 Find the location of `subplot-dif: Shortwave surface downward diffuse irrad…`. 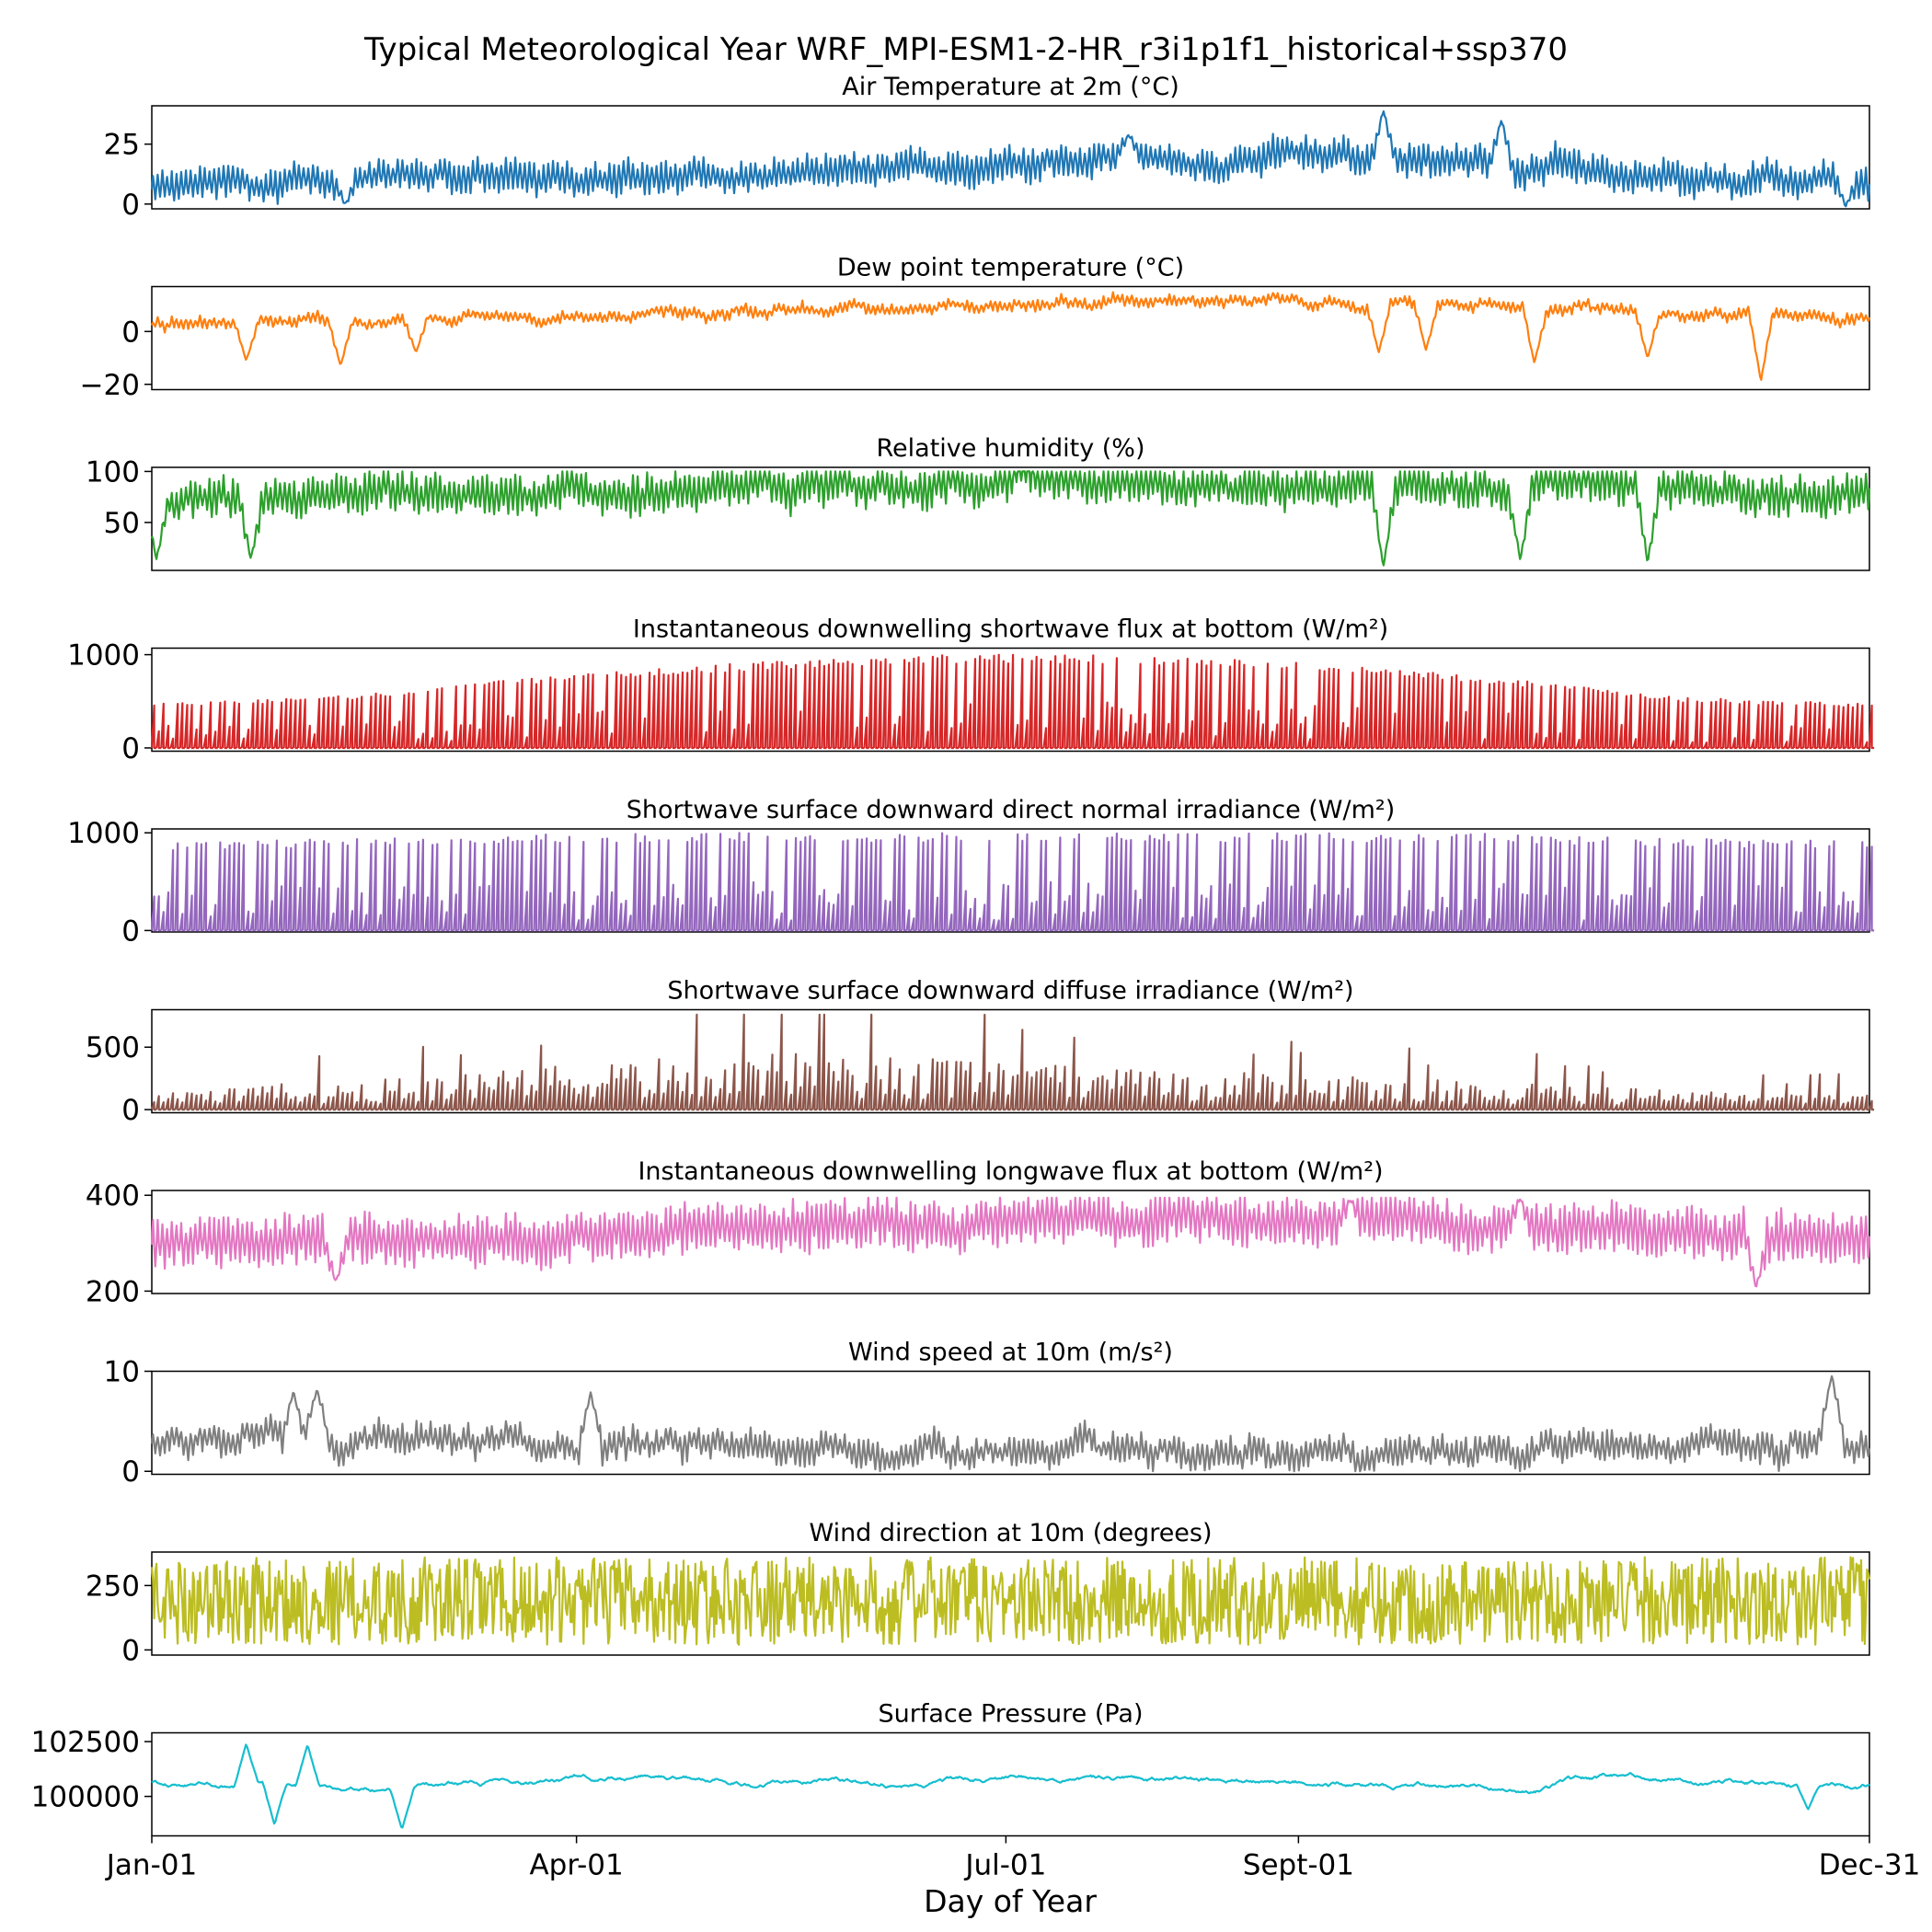

subplot-dif: Shortwave surface downward diffuse irrad… is located at coordinates (980, 1052).